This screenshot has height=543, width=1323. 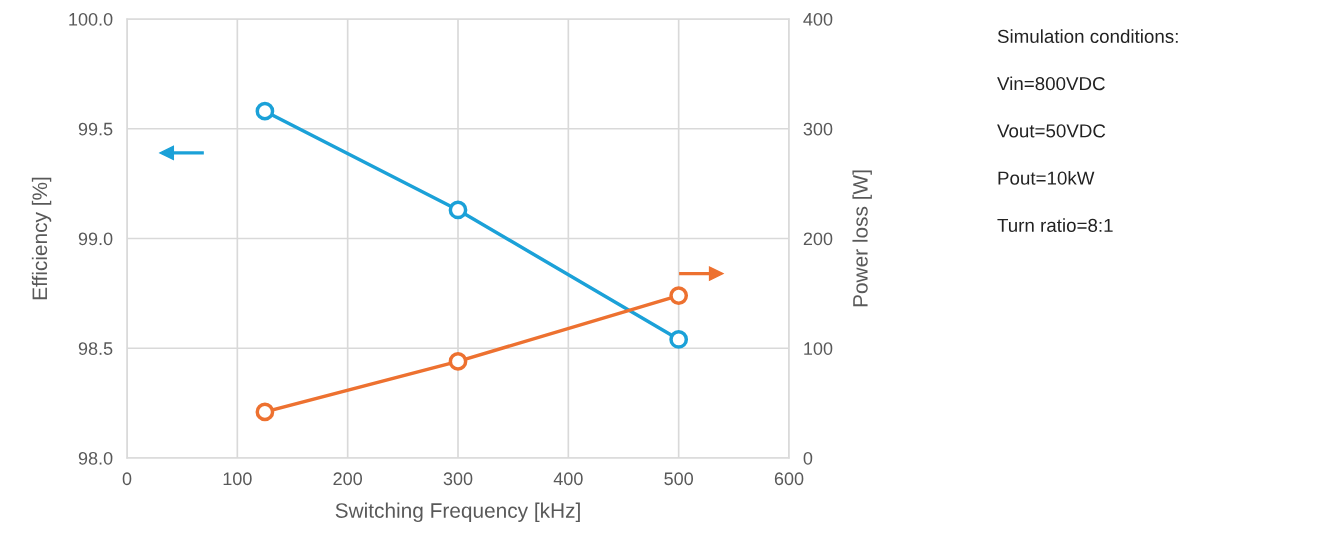 I want to click on y2-tick-label: 200, so click(x=818, y=239).